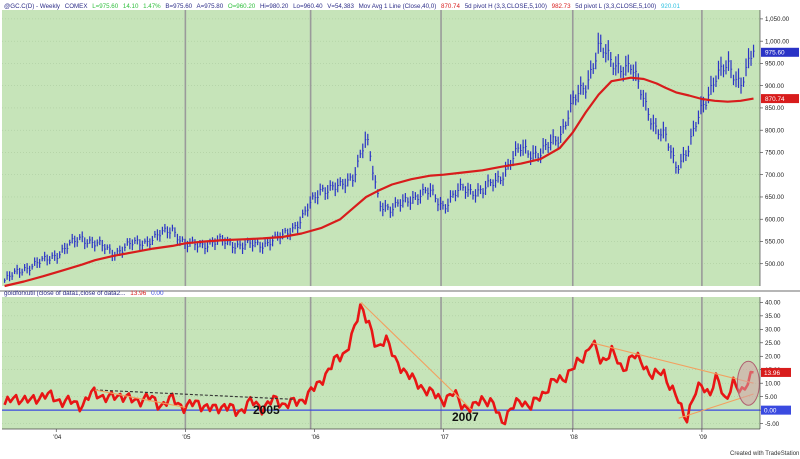 The width and height of the screenshot is (800, 459). What do you see at coordinates (777, 19) in the screenshot?
I see `price-tick-label: 1,050.00` at bounding box center [777, 19].